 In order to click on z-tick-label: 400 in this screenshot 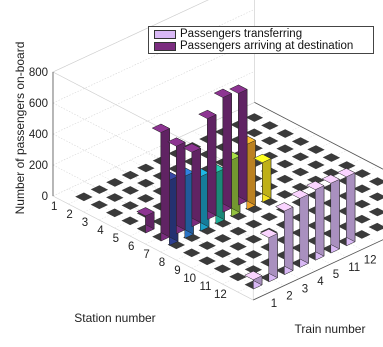, I will do `click(38, 135)`.